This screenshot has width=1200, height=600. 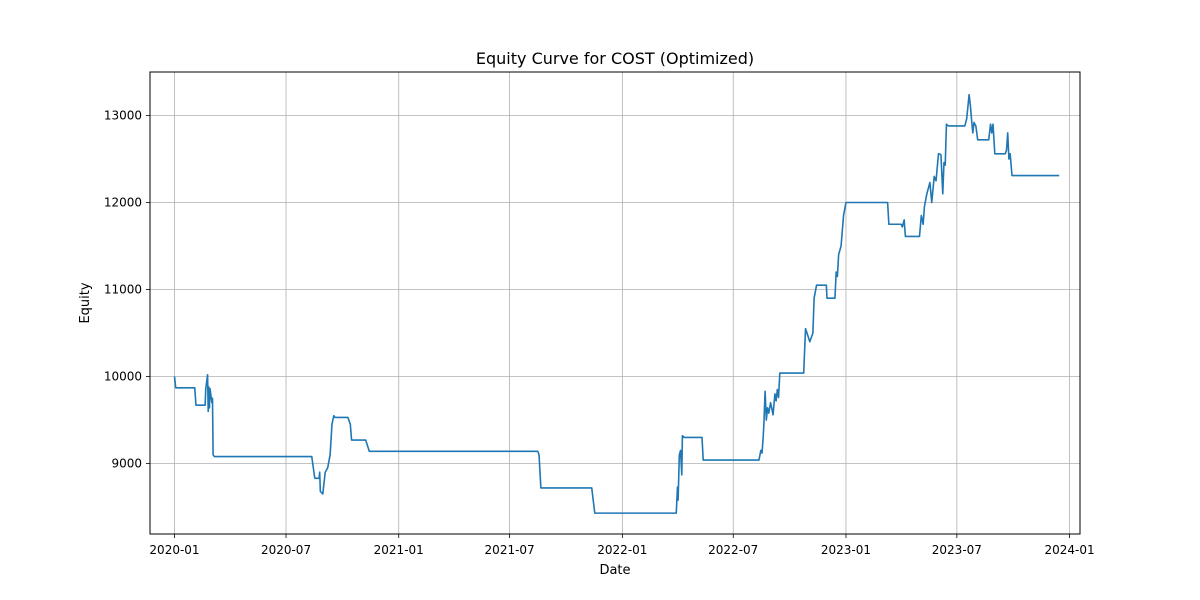 What do you see at coordinates (123, 290) in the screenshot?
I see `y-tick-label: 11000` at bounding box center [123, 290].